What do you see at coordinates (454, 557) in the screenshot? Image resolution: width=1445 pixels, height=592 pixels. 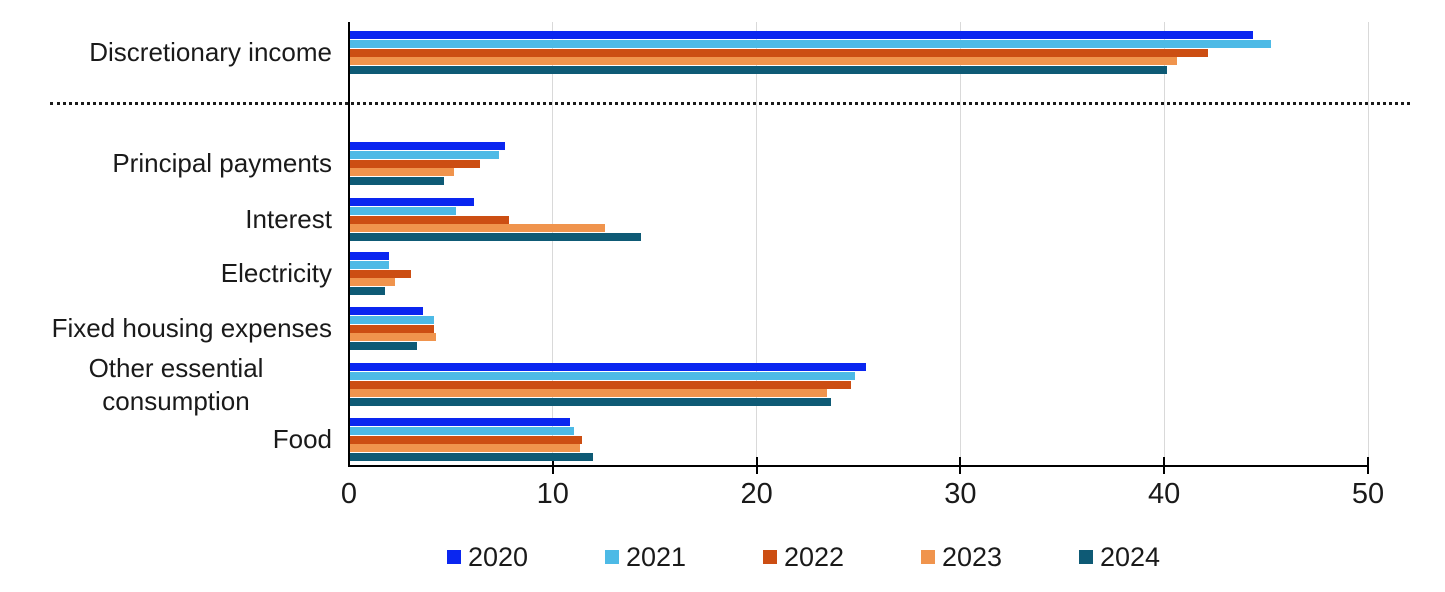 I see `legend-swatch-2020` at bounding box center [454, 557].